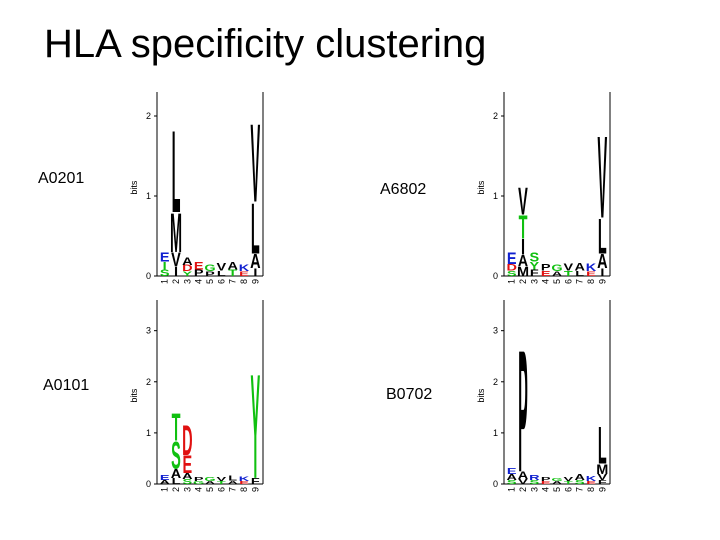 The height and width of the screenshot is (540, 720). I want to click on allele-label-a0201: A0201, so click(61, 178).